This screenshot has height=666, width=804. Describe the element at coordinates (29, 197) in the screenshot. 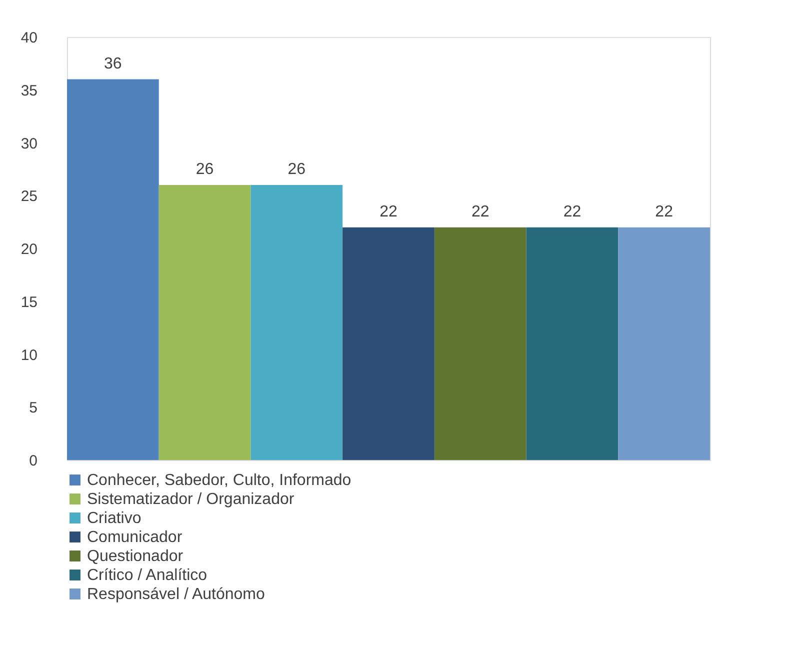

I see `y-tick-label: 25` at that location.